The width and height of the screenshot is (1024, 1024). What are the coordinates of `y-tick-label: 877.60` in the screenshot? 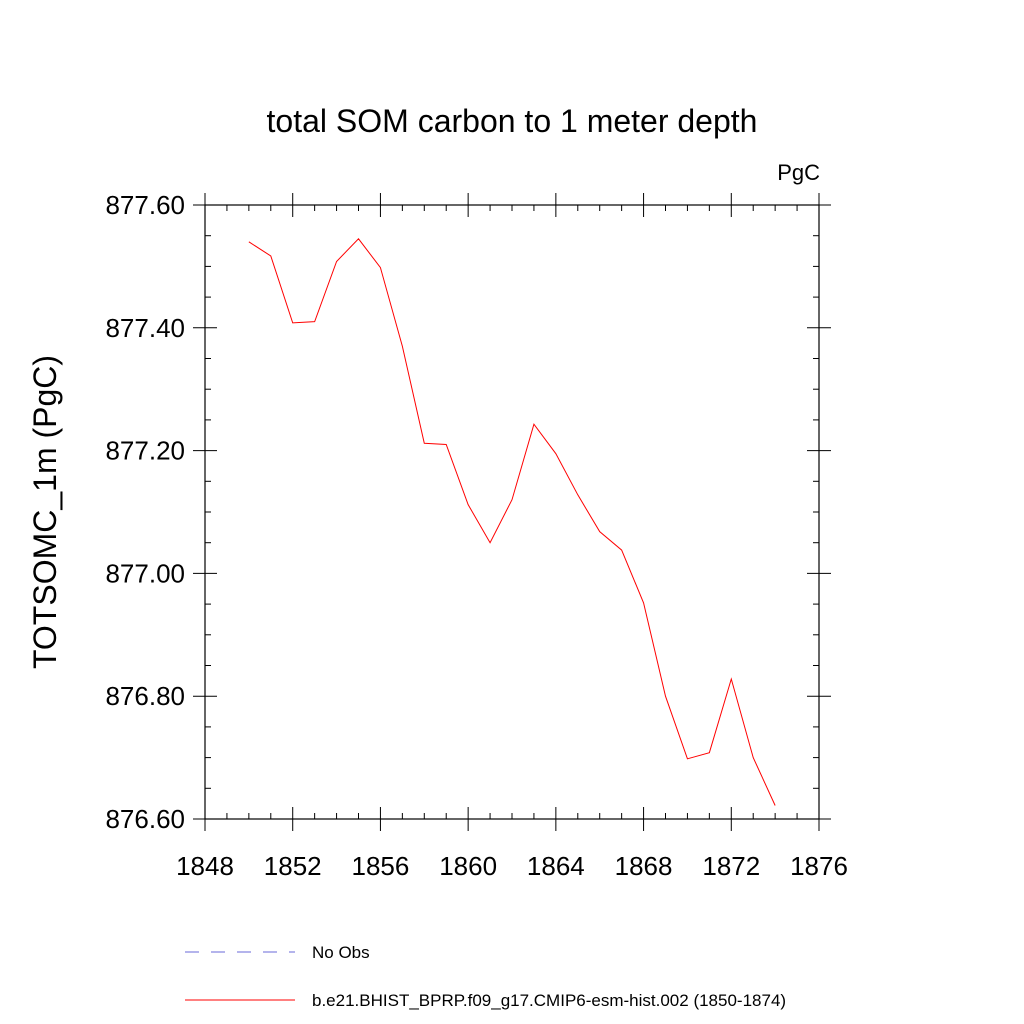 It's located at (145, 205).